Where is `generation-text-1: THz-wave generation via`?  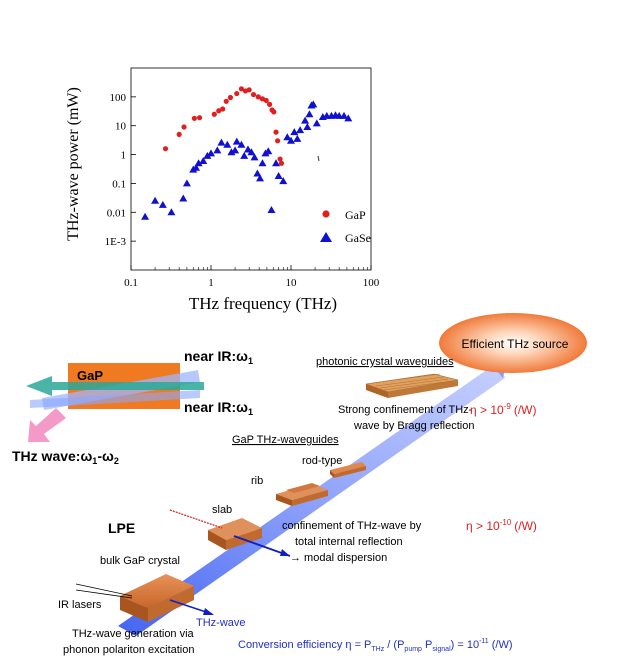
generation-text-1: THz-wave generation via is located at coordinates (133, 634).